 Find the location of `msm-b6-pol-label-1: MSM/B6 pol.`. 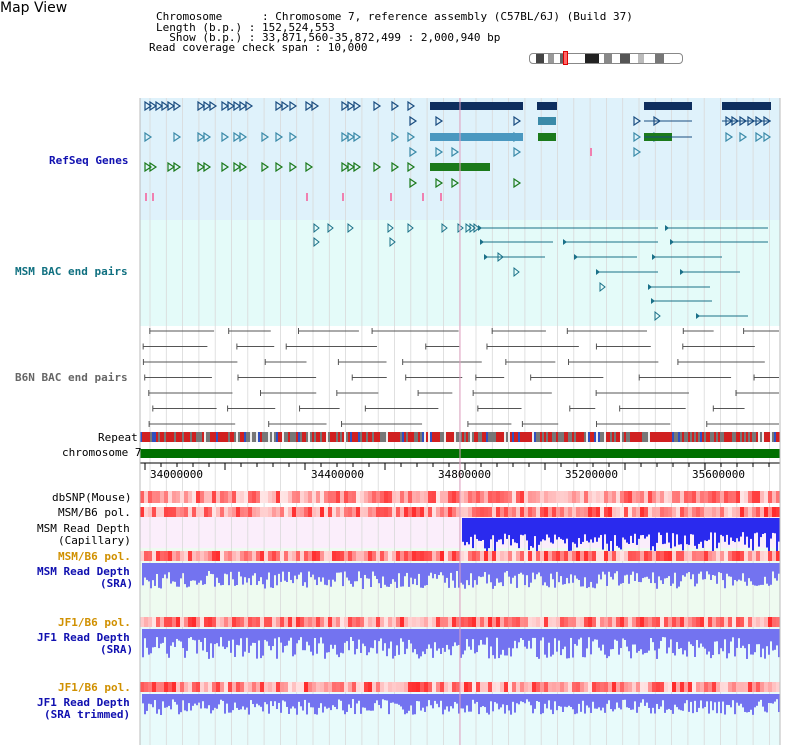

msm-b6-pol-label-1: MSM/B6 pol. is located at coordinates (94, 512).